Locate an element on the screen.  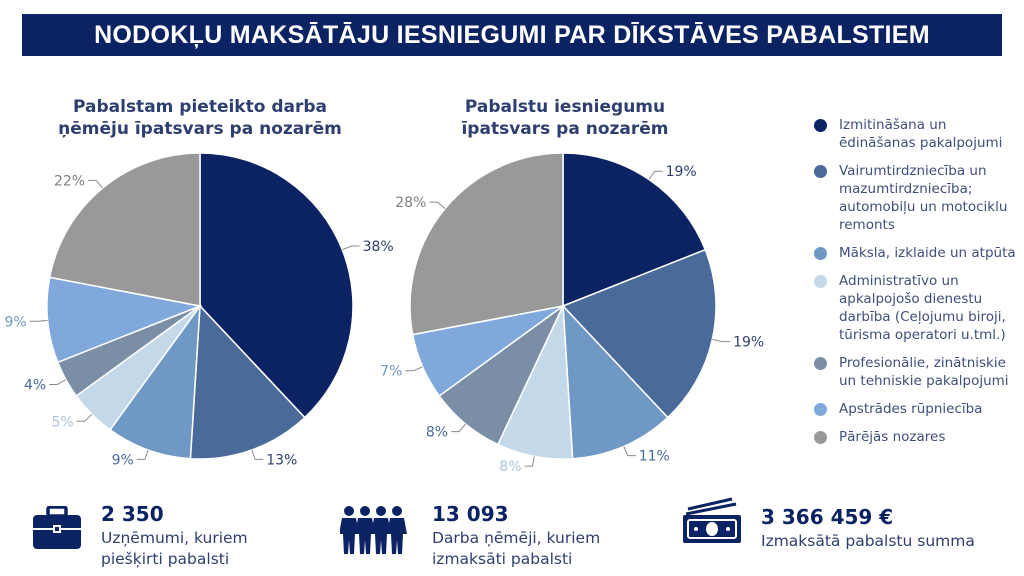
chart-2-data-label-7: 28% is located at coordinates (410, 203).